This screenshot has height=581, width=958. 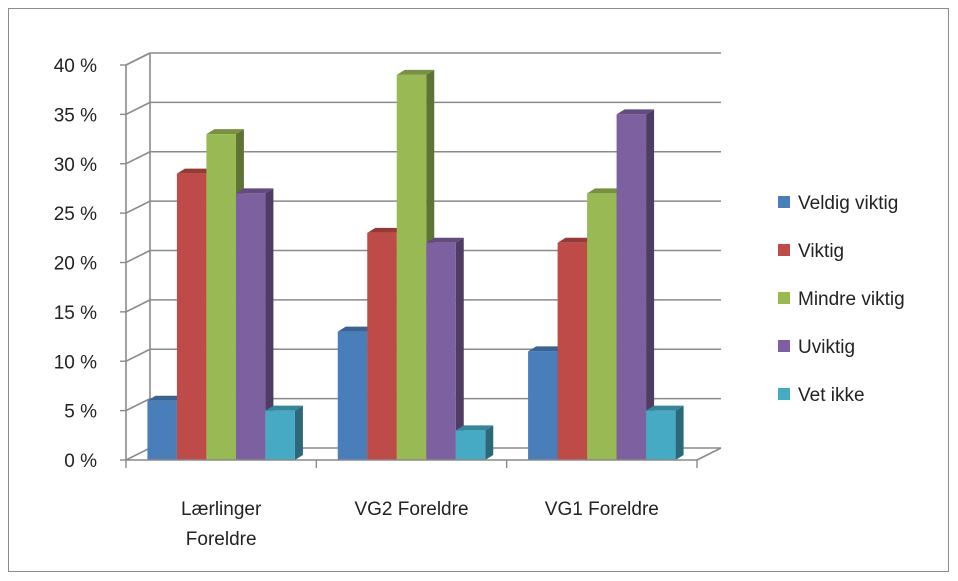 I want to click on legend-item: Vet ikke, so click(x=821, y=395).